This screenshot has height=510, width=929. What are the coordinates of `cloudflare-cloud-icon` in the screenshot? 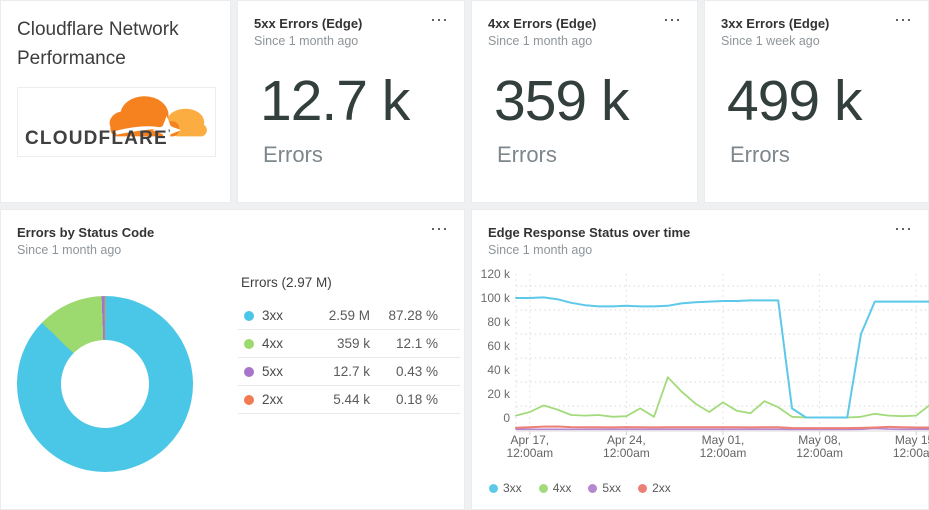 It's located at (158, 118).